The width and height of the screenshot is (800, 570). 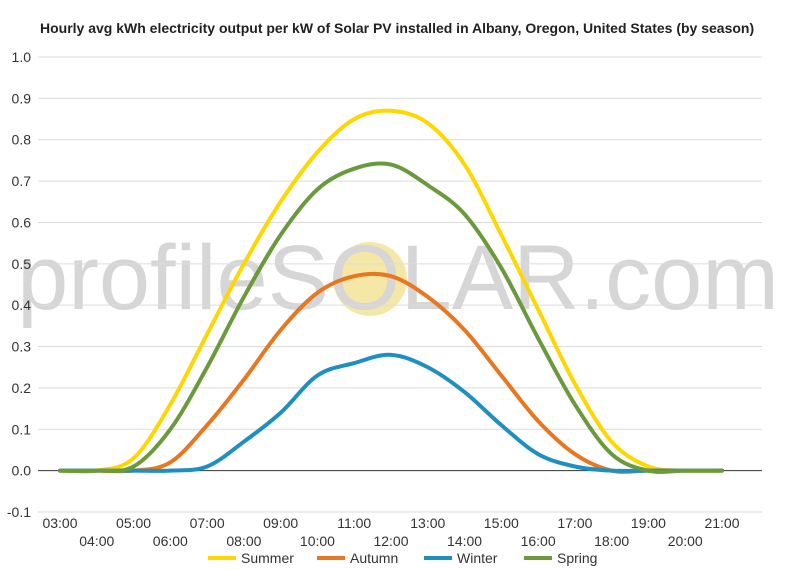 What do you see at coordinates (22, 181) in the screenshot?
I see `y-tick-label: 0.7` at bounding box center [22, 181].